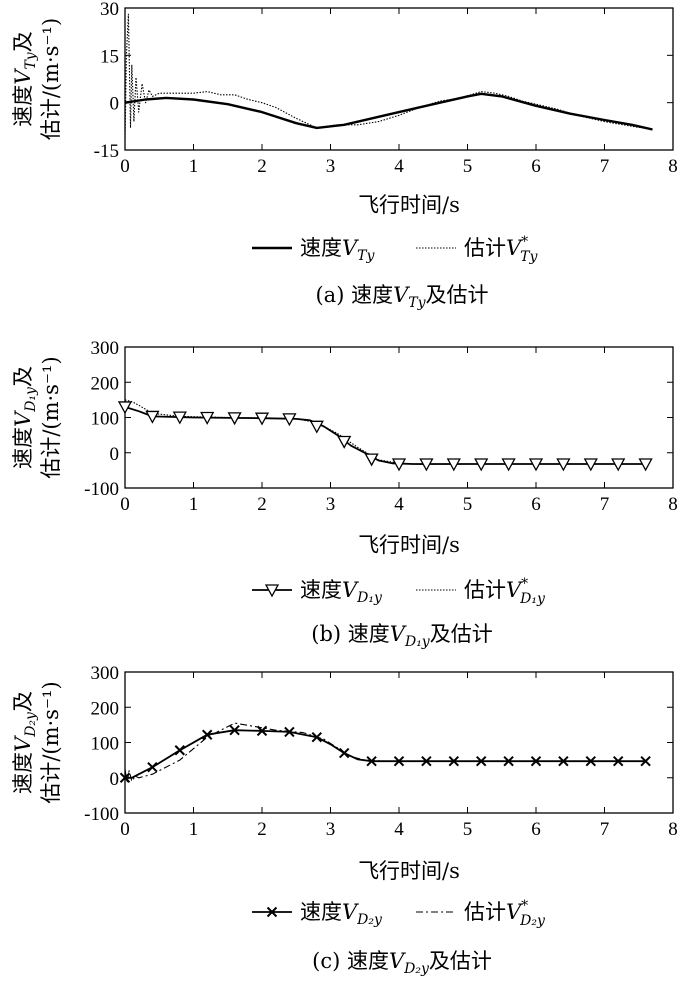 The image size is (700, 993). I want to click on plot-frame, so click(399, 742).